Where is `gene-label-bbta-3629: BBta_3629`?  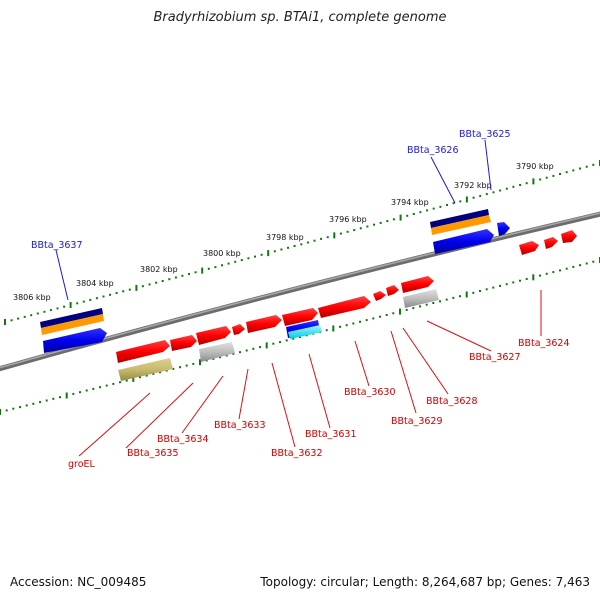
gene-label-bbta-3629: BBta_3629 is located at coordinates (417, 421).